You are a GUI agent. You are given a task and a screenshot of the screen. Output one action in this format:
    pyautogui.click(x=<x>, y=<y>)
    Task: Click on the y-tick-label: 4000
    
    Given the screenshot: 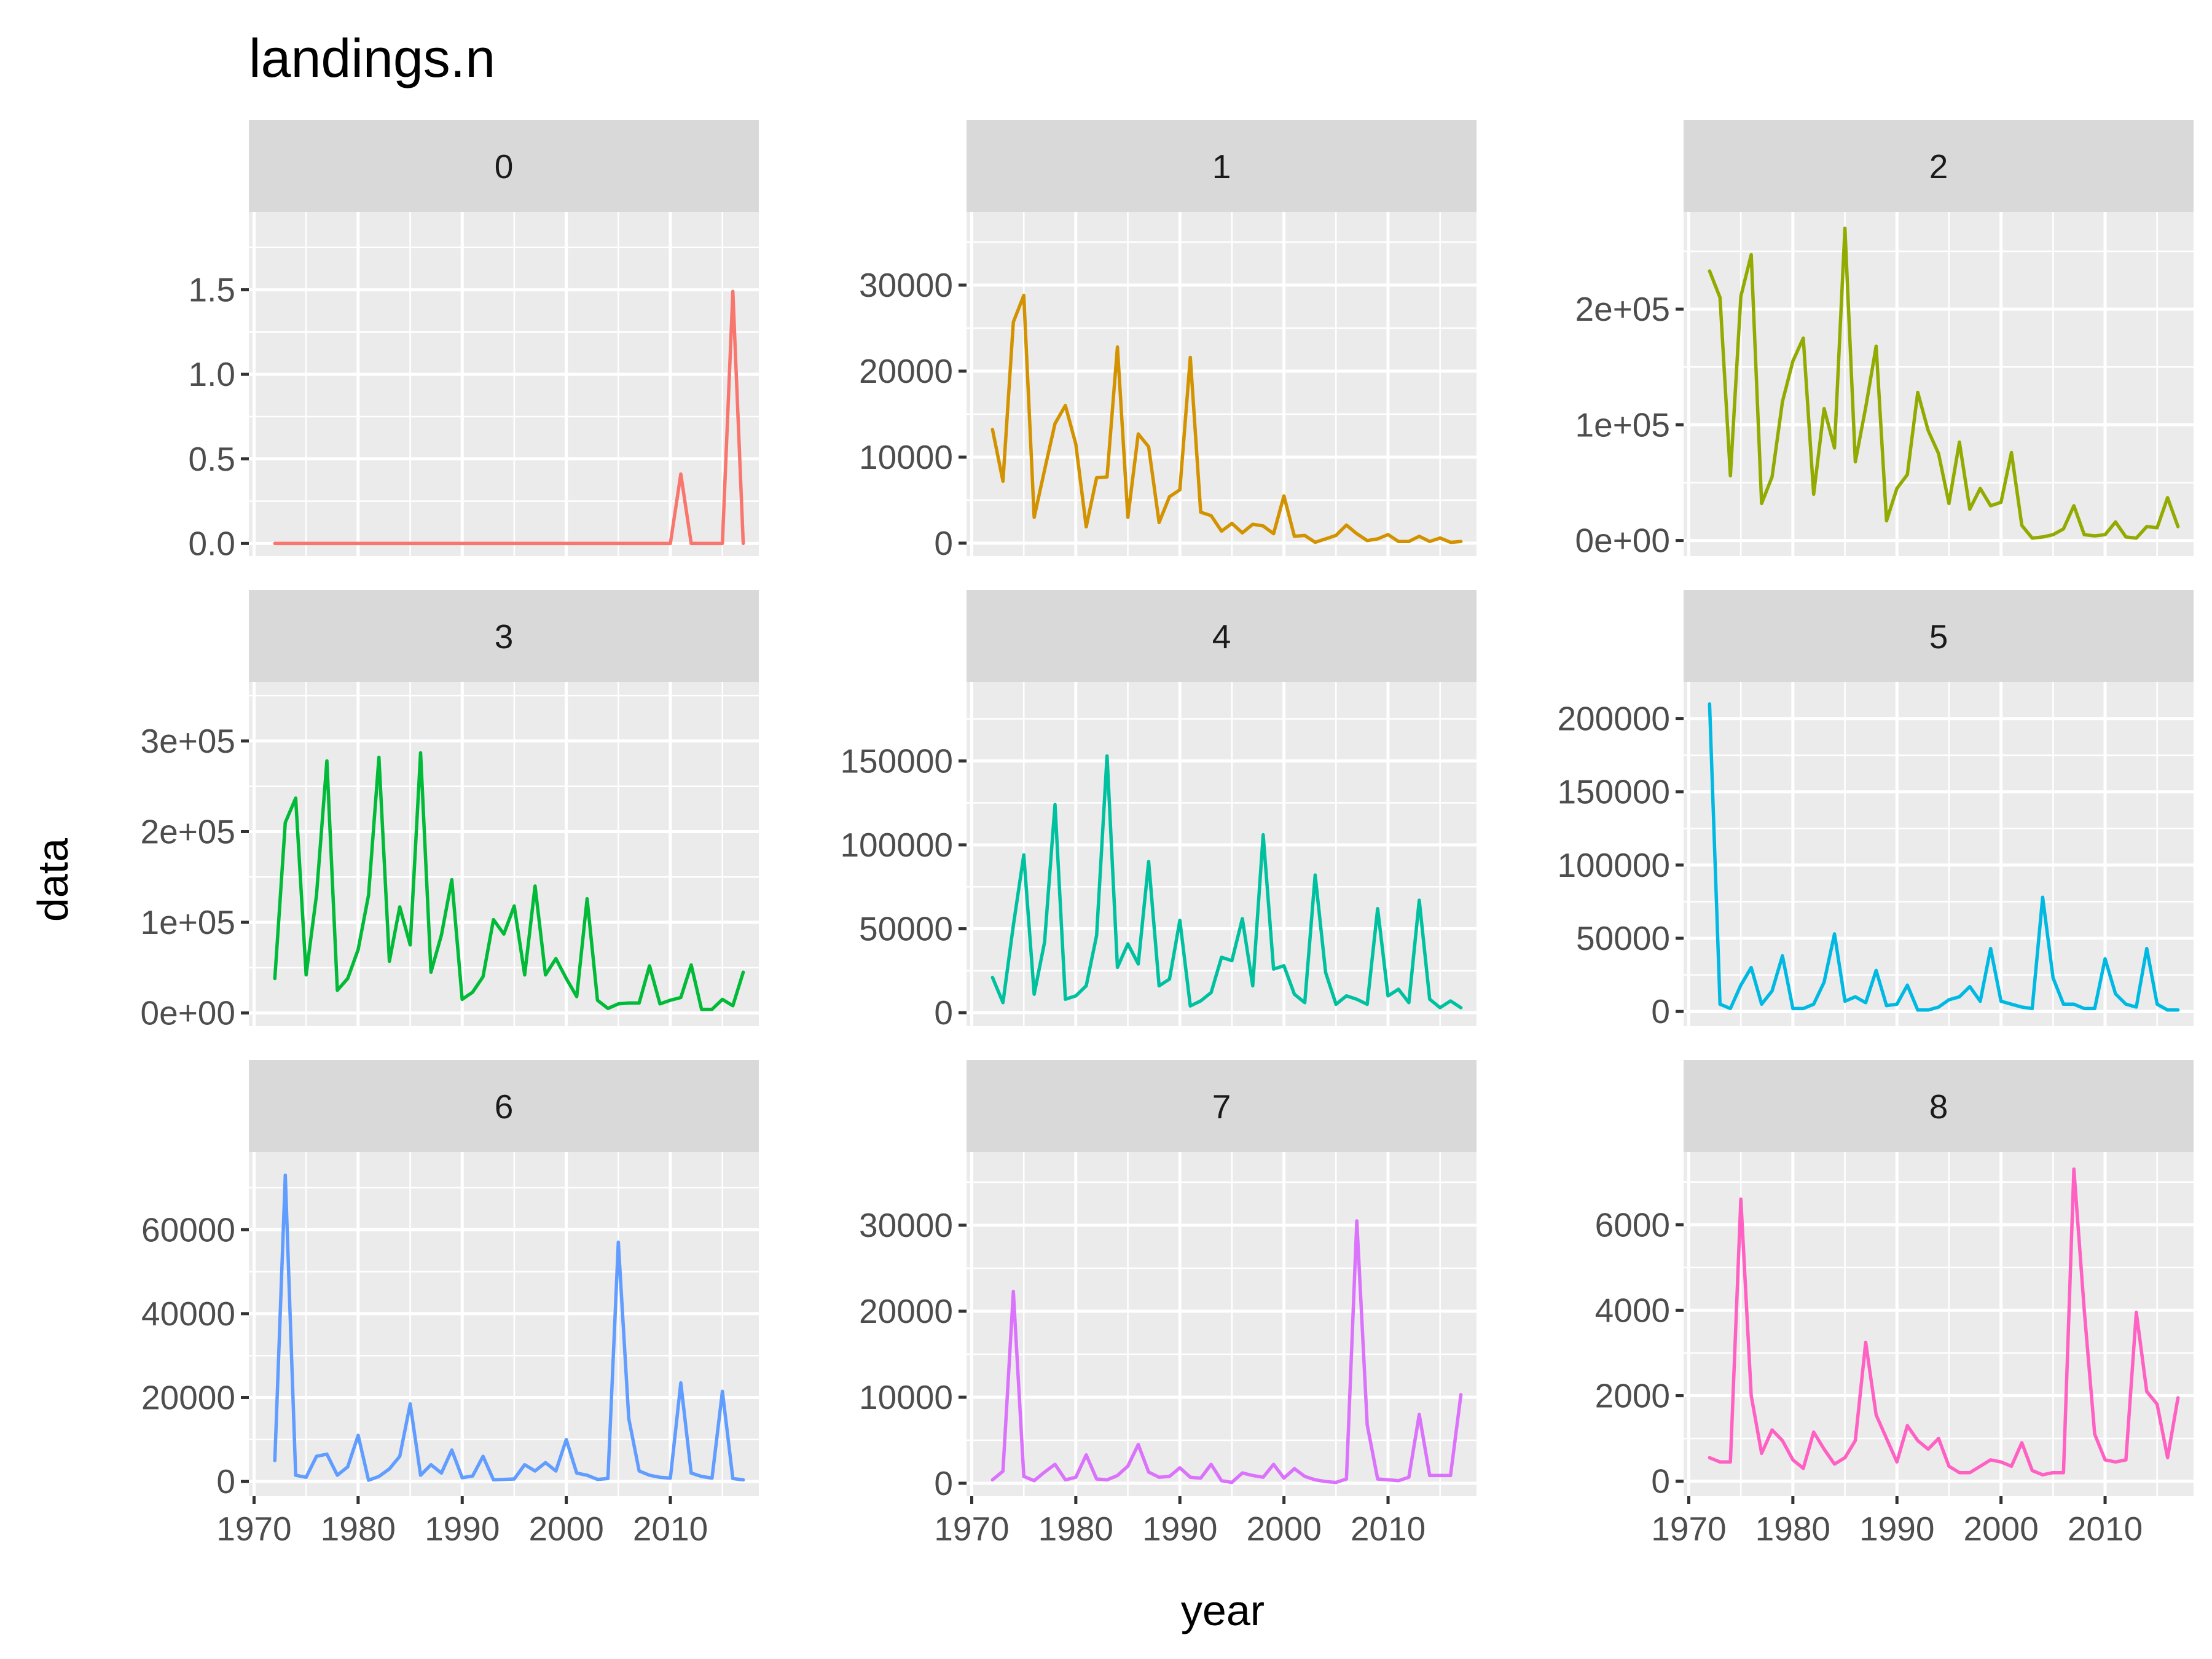 What is the action you would take?
    pyautogui.click(x=1632, y=1310)
    